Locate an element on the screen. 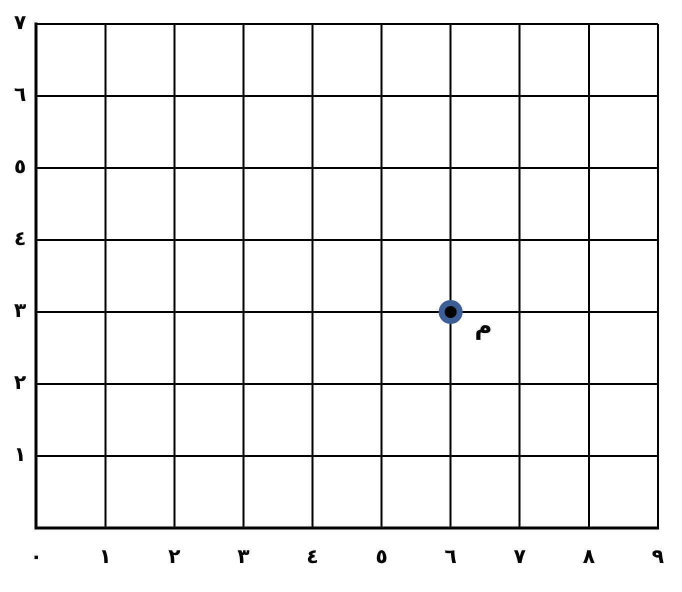  x-tick-label: ٤ is located at coordinates (312, 556).